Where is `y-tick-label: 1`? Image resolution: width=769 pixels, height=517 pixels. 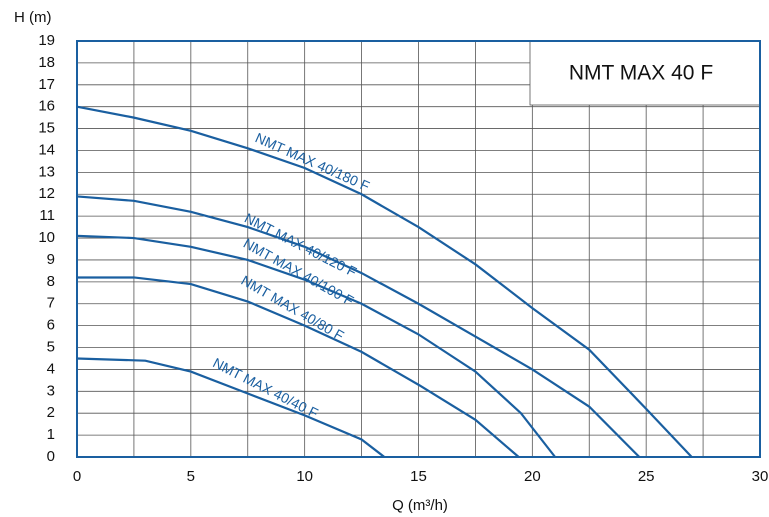
y-tick-label: 1 is located at coordinates (51, 434).